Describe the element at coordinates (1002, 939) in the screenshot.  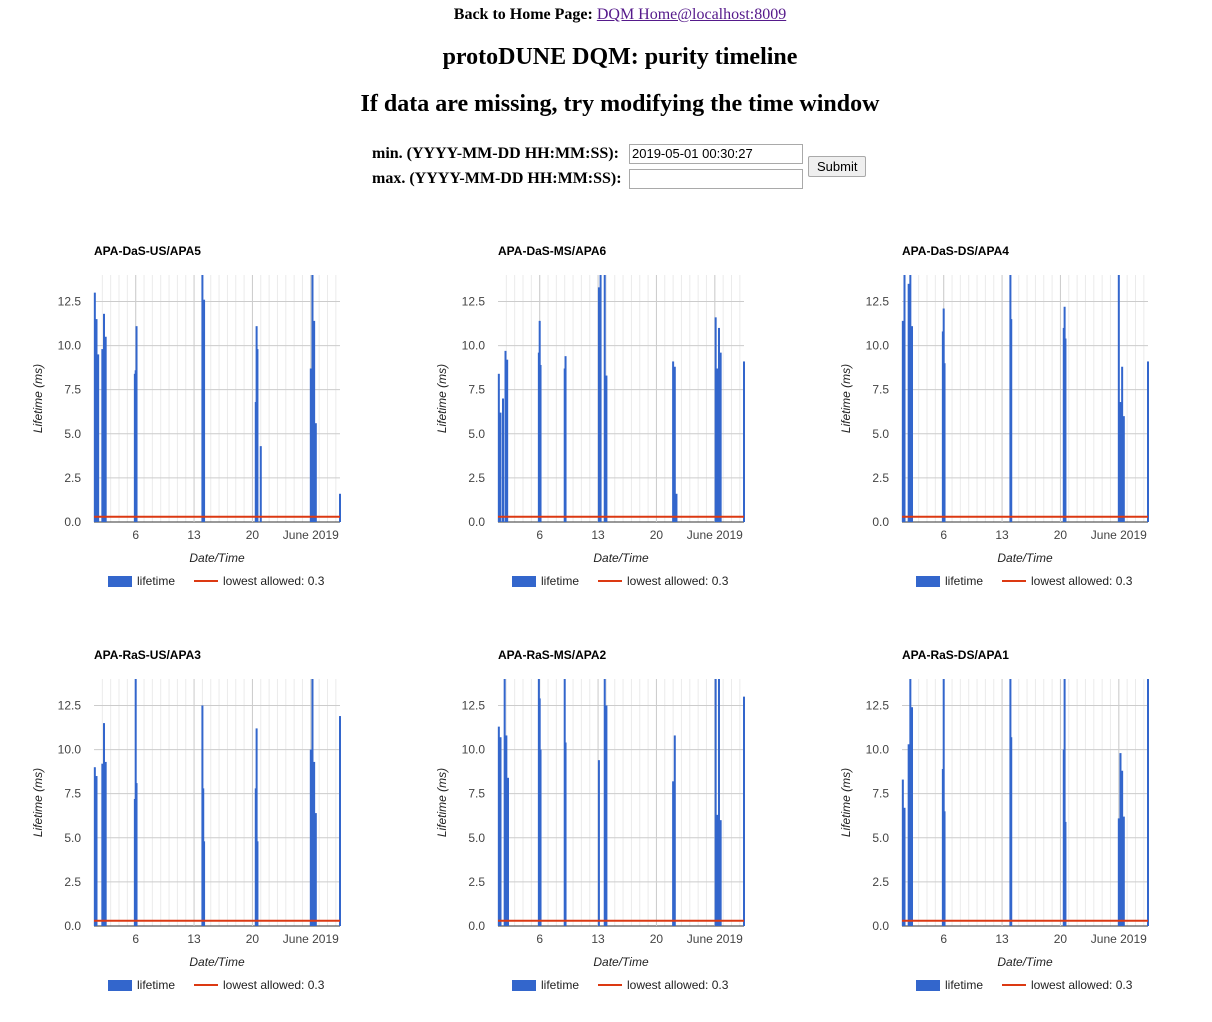
I see `x-tick-label: 13` at that location.